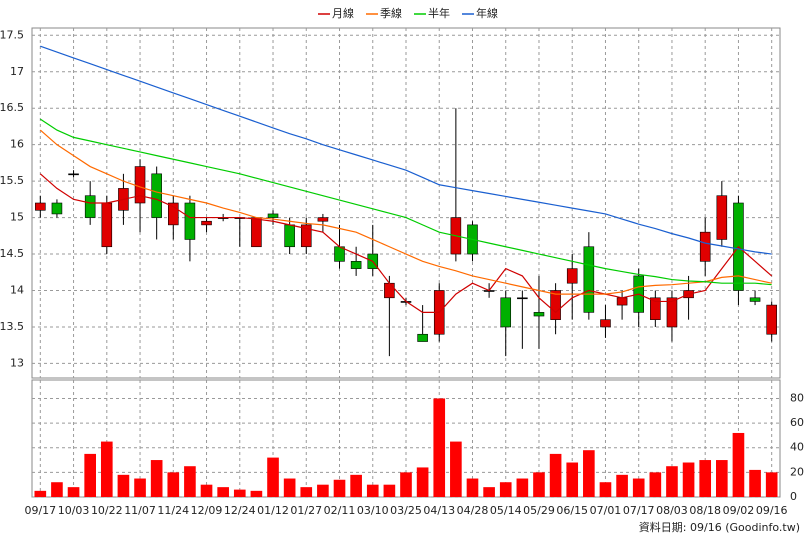 This screenshot has height=540, width=808. I want to click on x-tick-label: 08/18, so click(705, 510).